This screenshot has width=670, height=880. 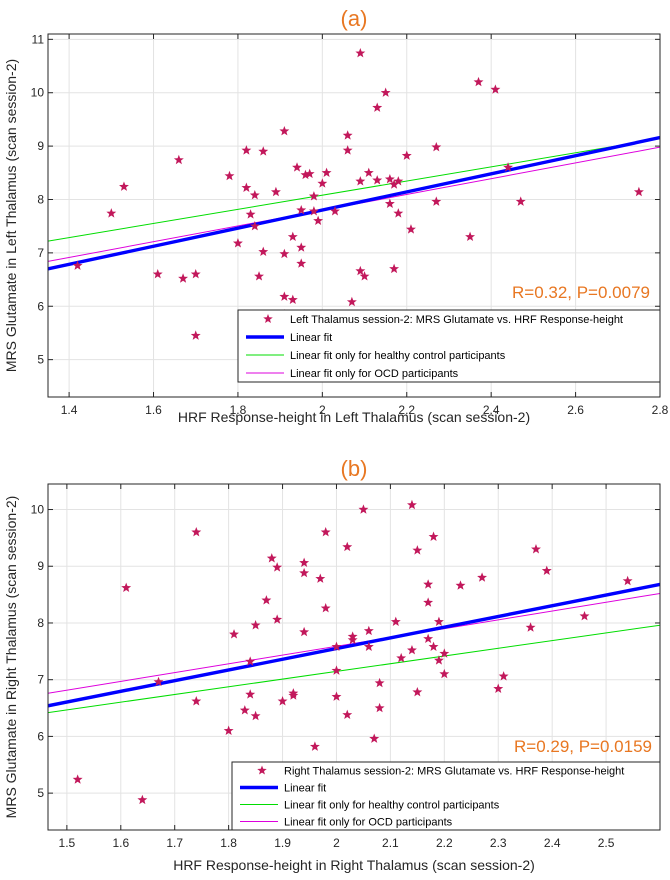 I want to click on y-tick-label: 6, so click(x=40, y=736).